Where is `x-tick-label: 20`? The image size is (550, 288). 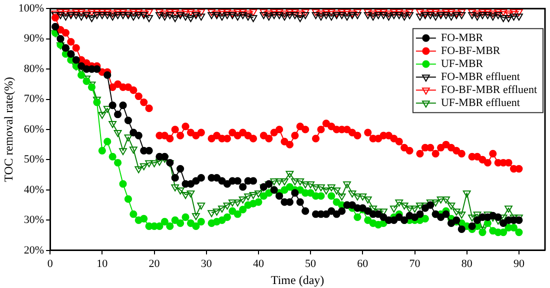
x-tick-label: 20 is located at coordinates (154, 264).